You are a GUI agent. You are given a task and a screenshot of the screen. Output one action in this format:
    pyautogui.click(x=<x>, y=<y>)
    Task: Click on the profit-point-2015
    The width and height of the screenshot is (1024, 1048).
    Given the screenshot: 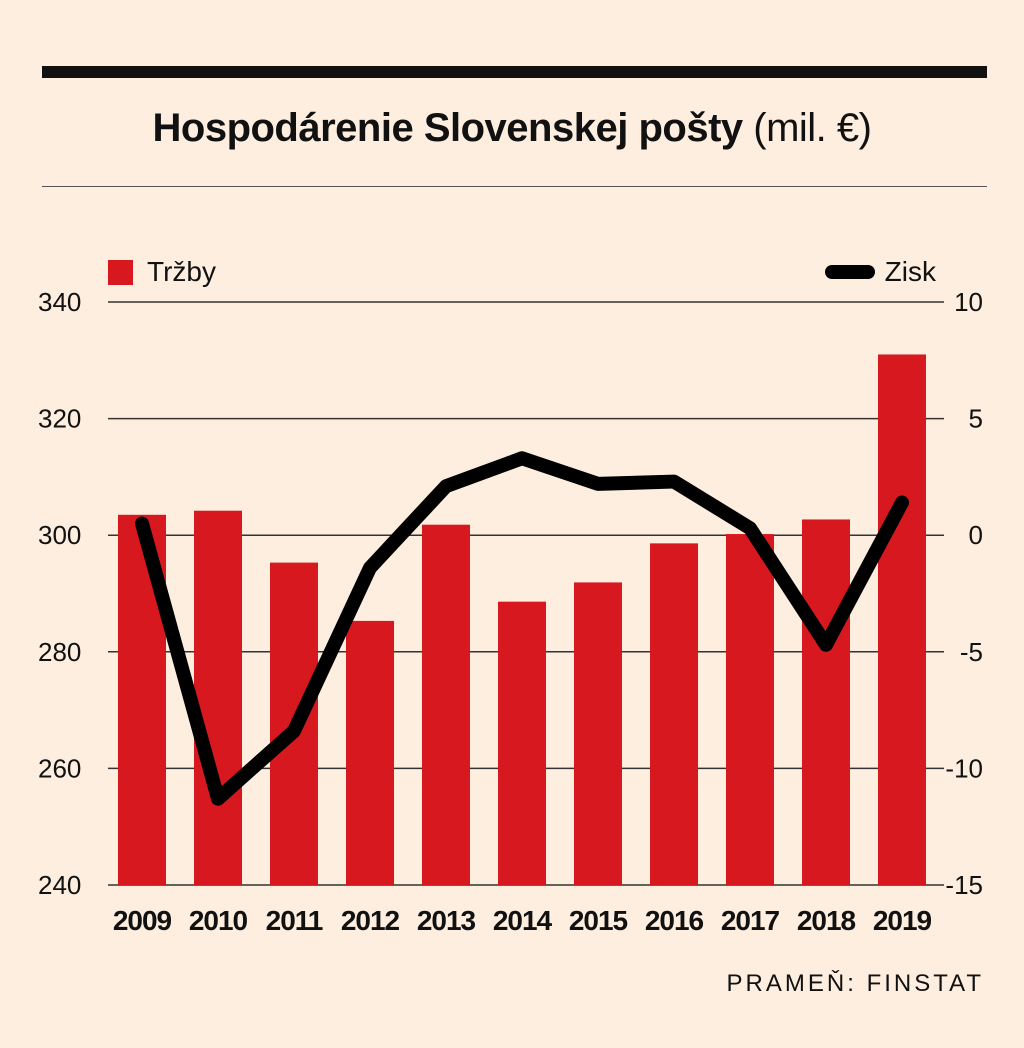 What is the action you would take?
    pyautogui.click(x=598, y=483)
    